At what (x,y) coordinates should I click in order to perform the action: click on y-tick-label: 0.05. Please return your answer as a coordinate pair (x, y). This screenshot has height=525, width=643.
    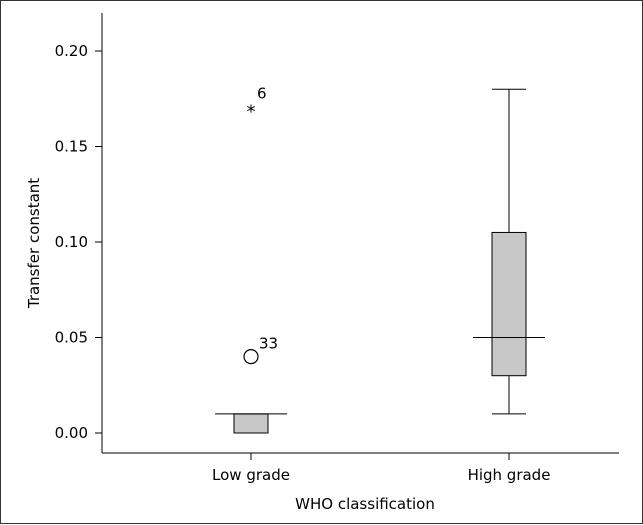
    Looking at the image, I should click on (71, 338).